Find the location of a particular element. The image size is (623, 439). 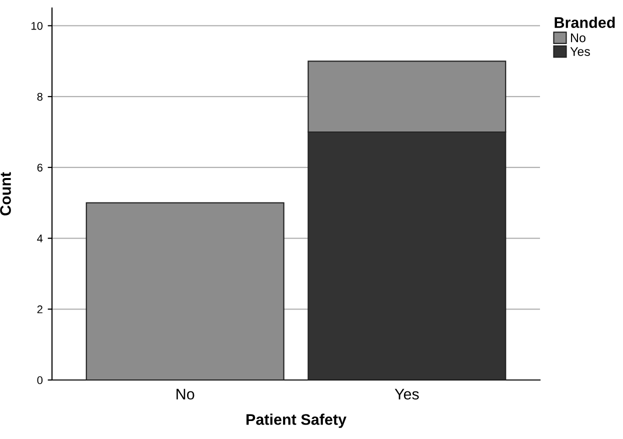

x-axis-title: Patient Safety is located at coordinates (296, 421).